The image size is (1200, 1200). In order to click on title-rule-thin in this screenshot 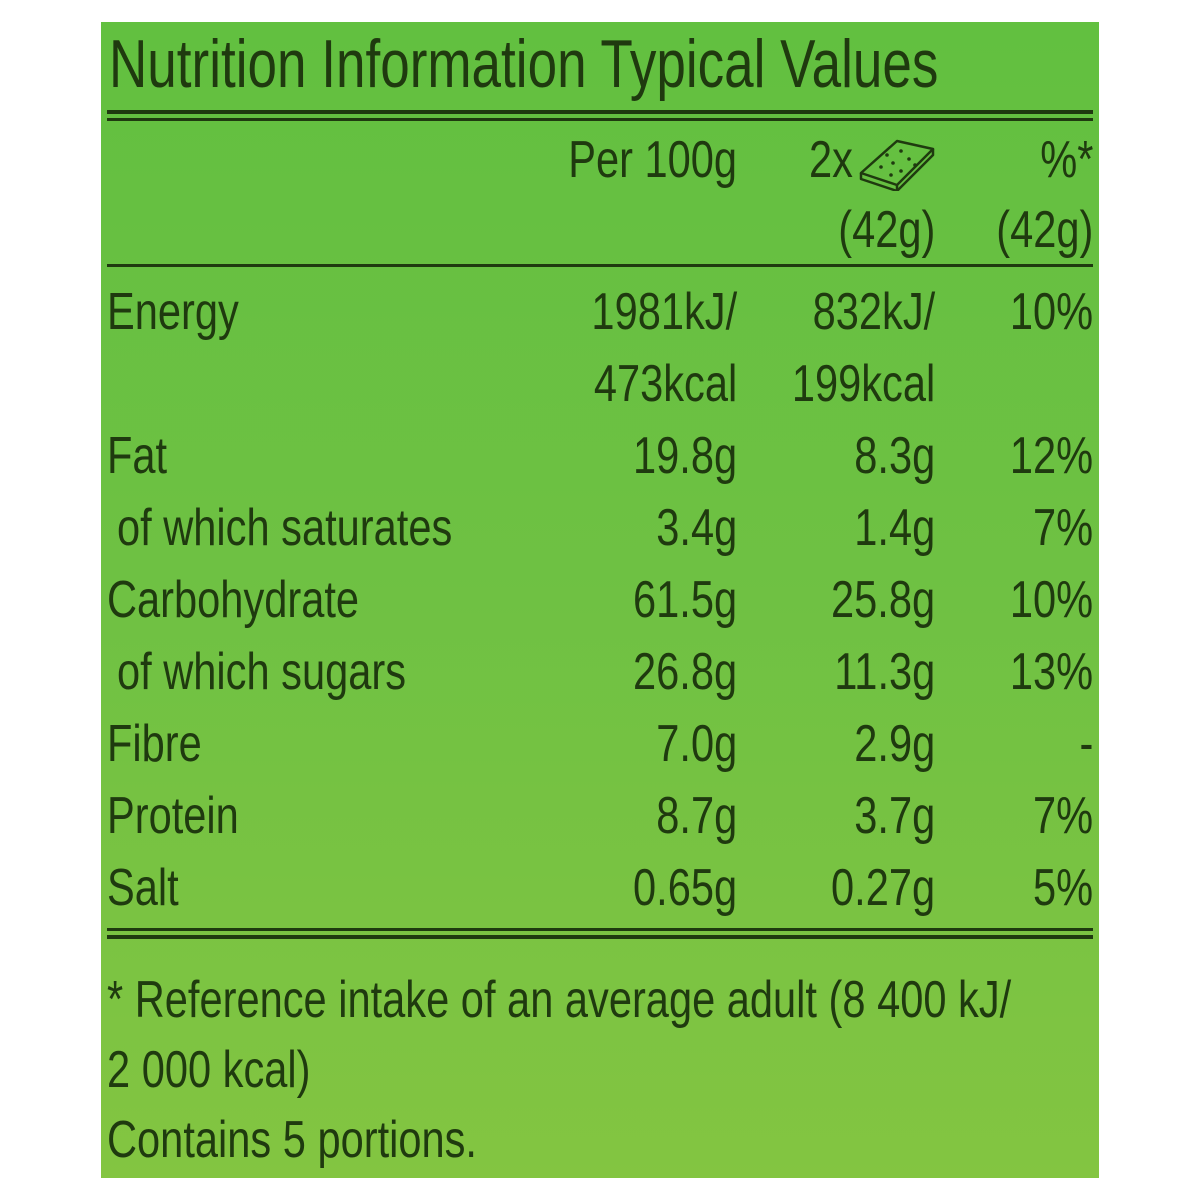, I will do `click(600, 119)`.